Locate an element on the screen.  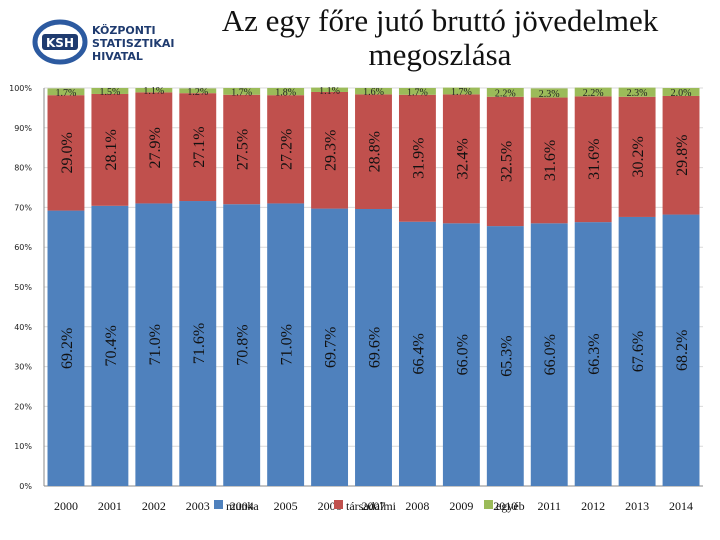
data-label-munka-2004: 70.8% is located at coordinates (243, 344).